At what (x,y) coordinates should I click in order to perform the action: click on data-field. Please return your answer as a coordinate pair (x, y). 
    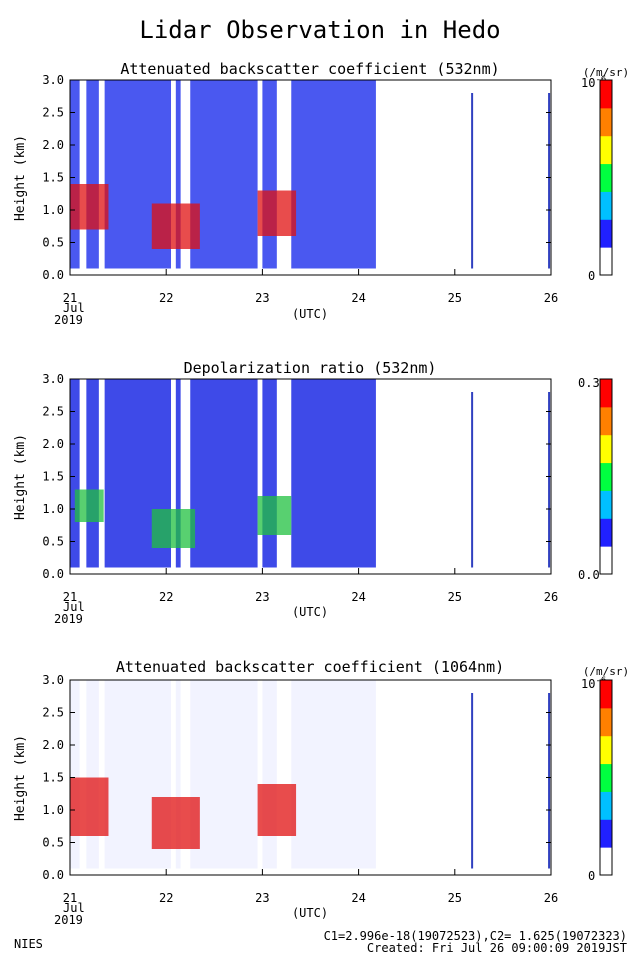
    Looking at the image, I should click on (223, 174).